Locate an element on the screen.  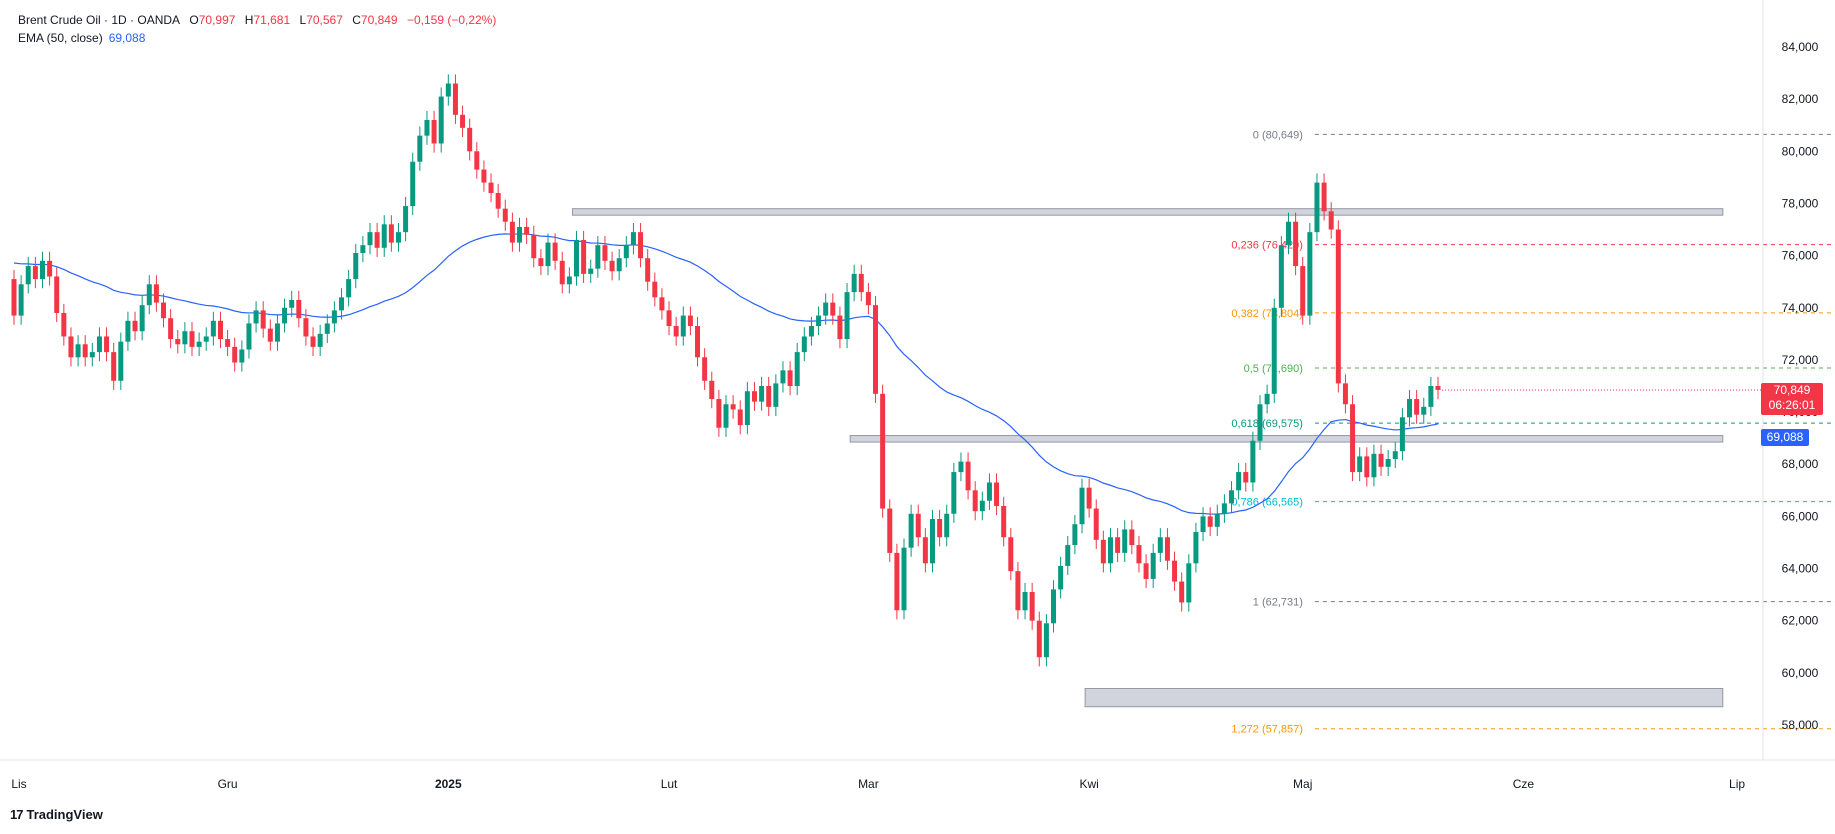
symbol-title: Brent Crude Oil · 1D · OANDA is located at coordinates (99, 20).